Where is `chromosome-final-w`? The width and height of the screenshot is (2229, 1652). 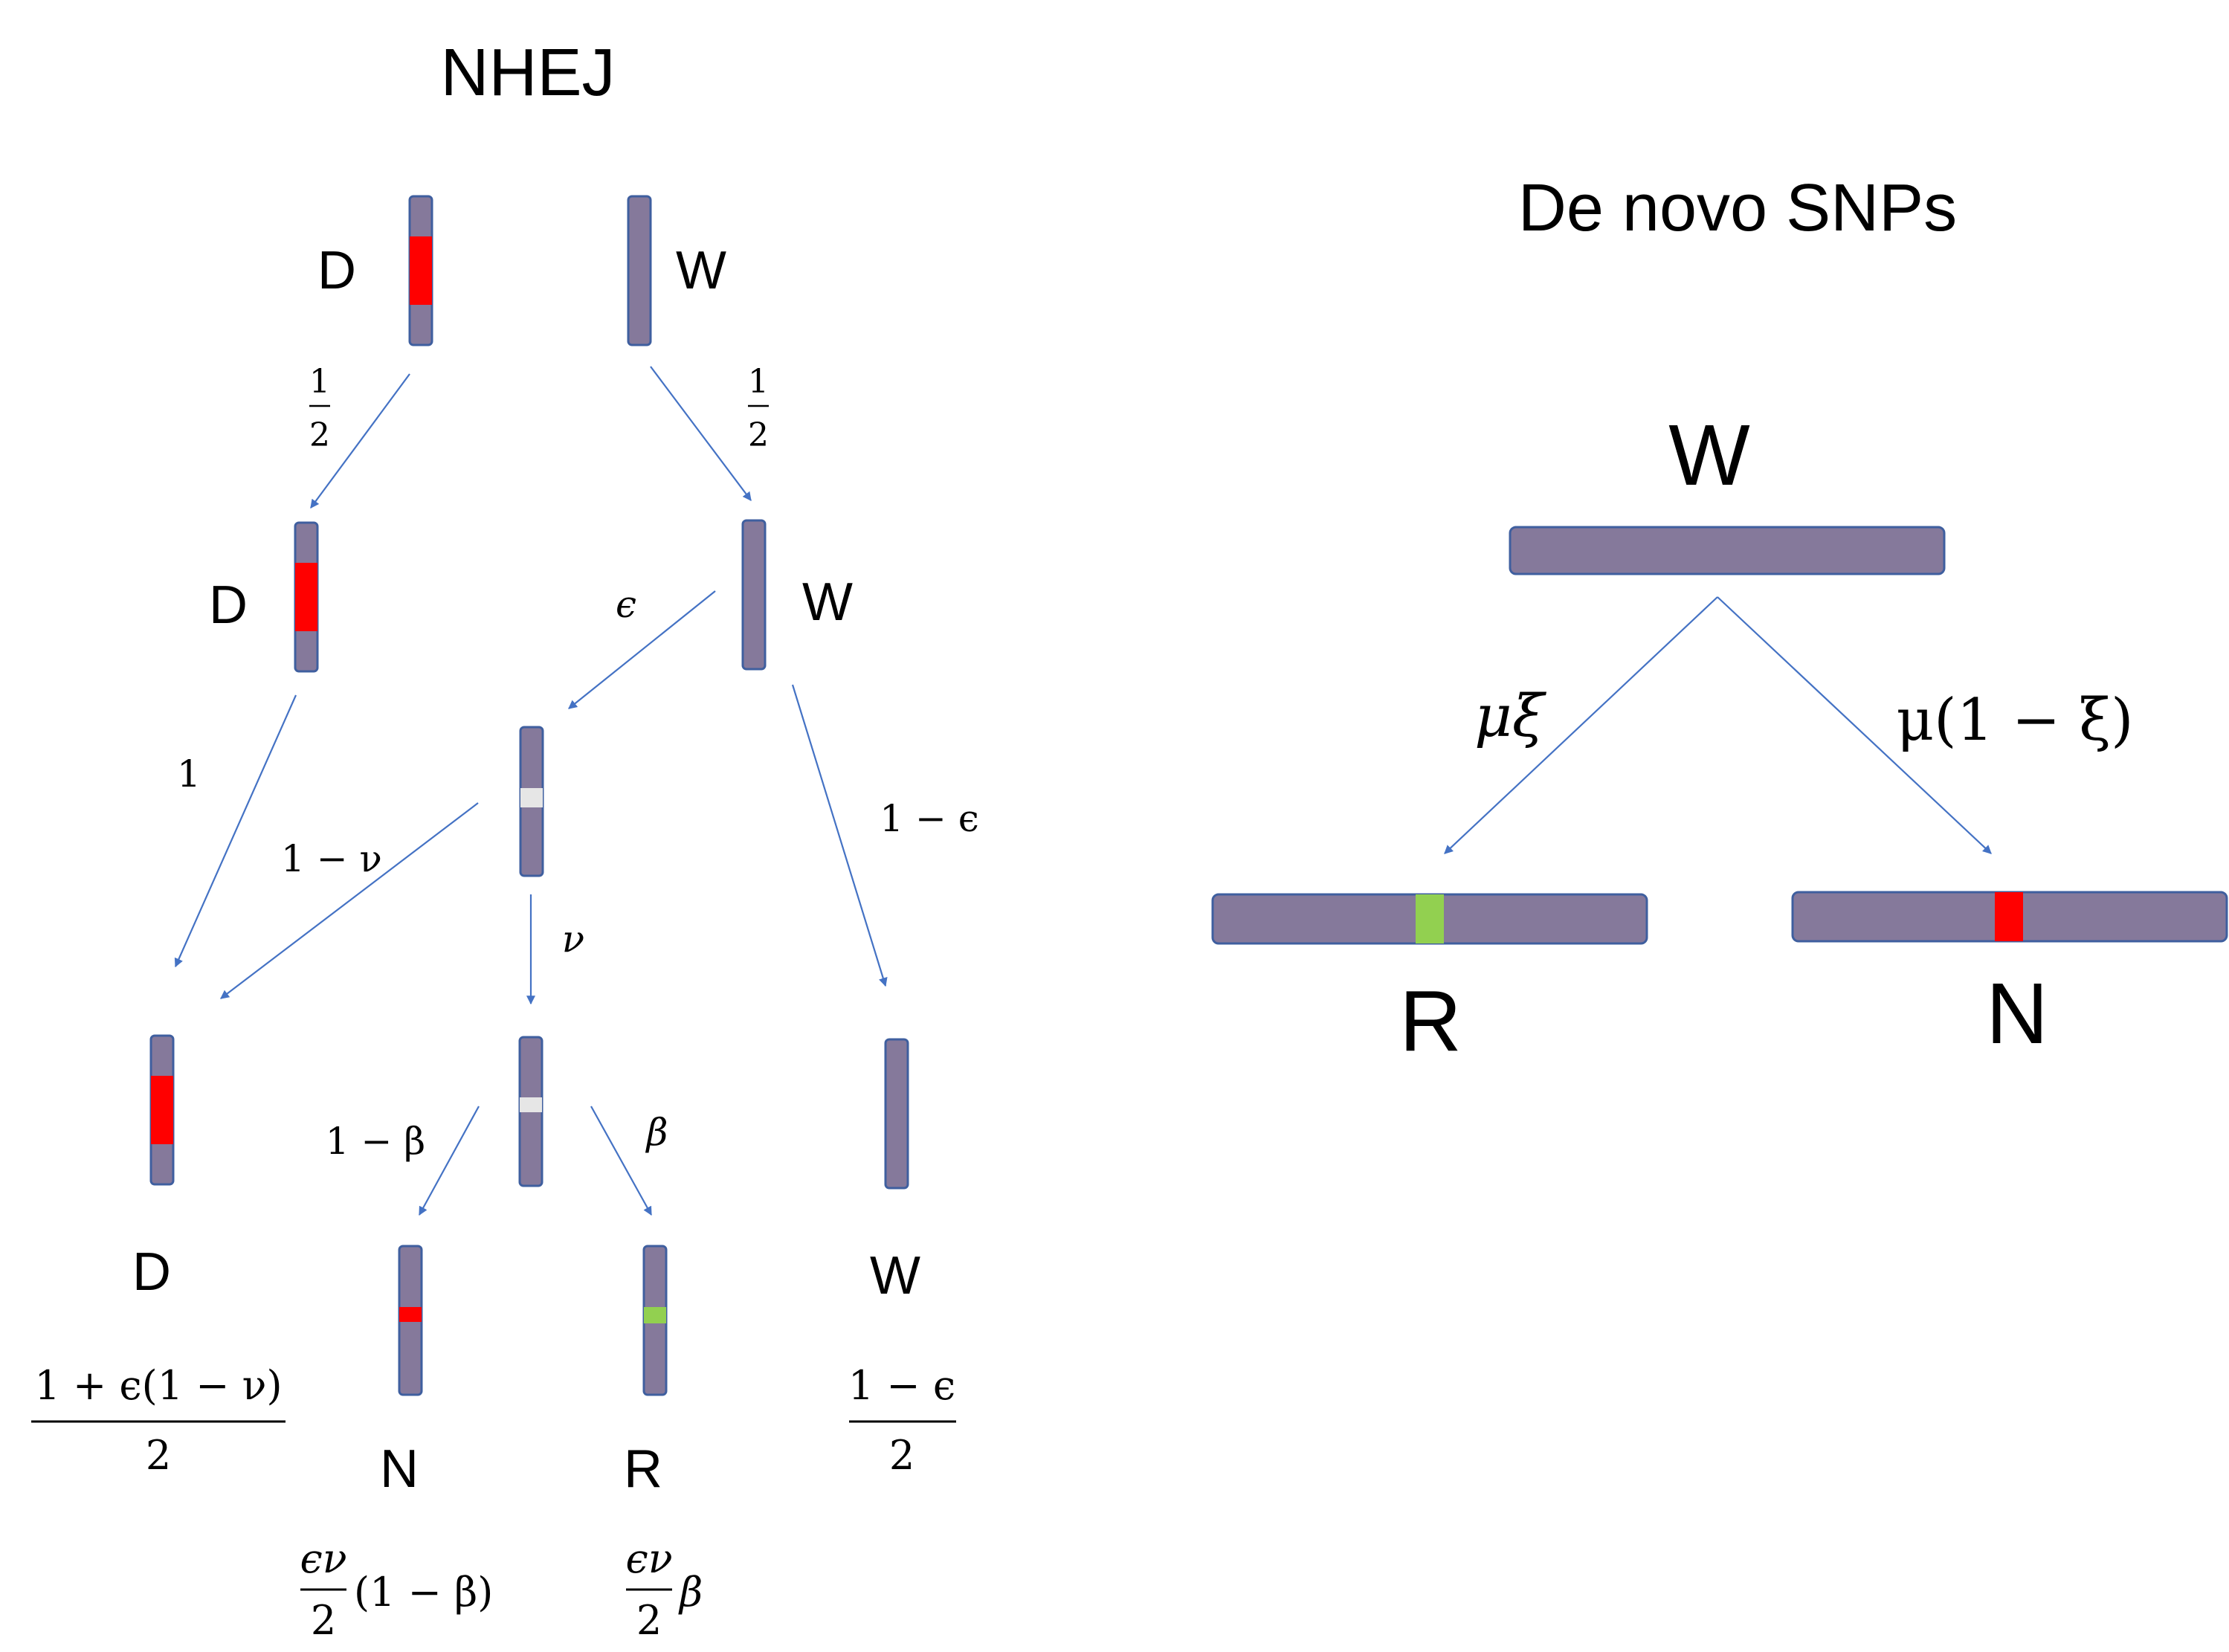
chromosome-final-w is located at coordinates (896, 1114).